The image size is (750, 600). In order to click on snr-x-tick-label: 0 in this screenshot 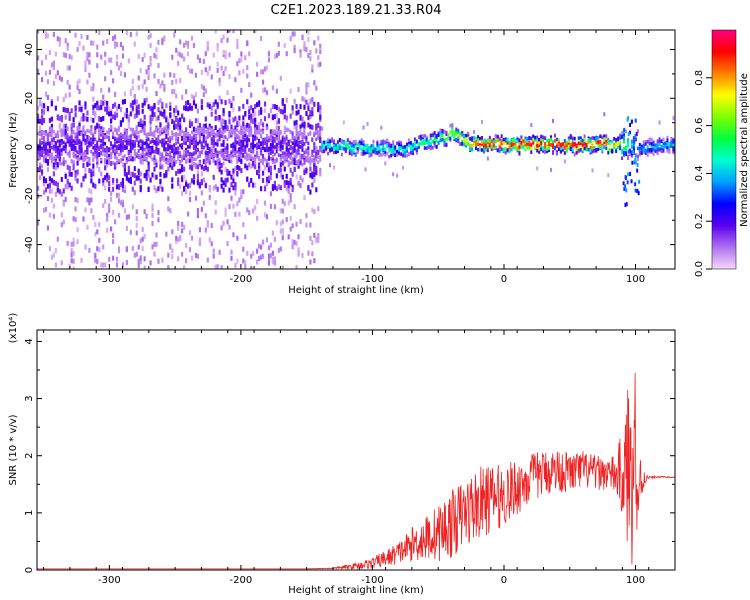, I will do `click(504, 580)`.